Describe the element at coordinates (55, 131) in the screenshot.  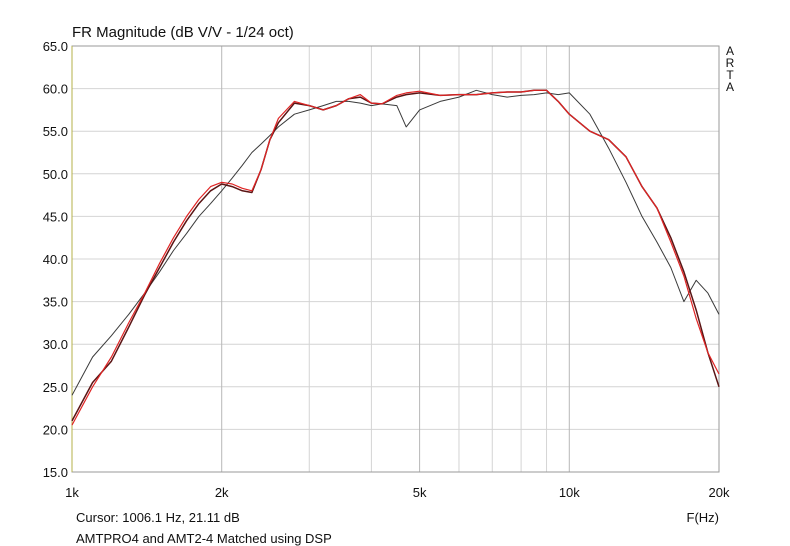
I see `y-tick-label: 55.0` at that location.